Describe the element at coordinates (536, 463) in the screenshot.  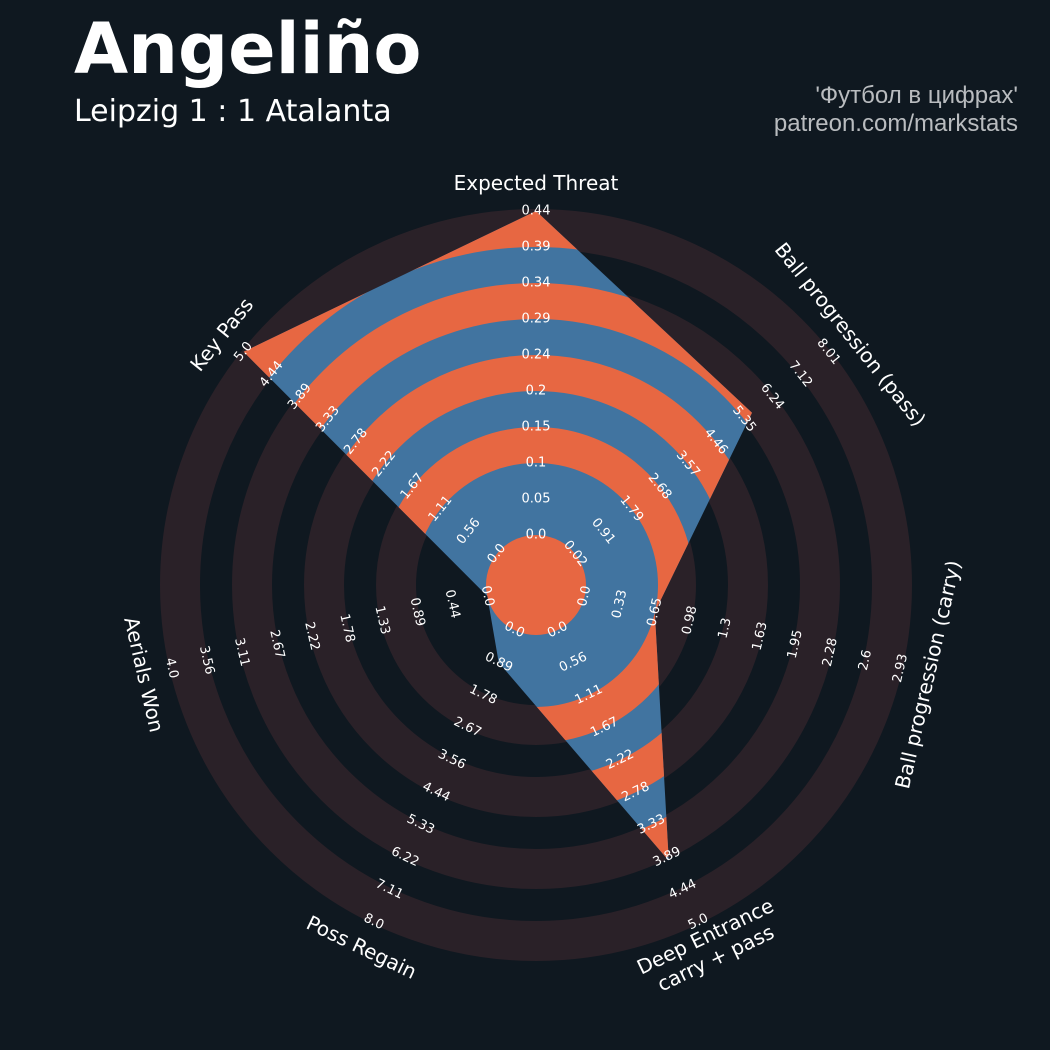
I see `tick-label: 0.1` at that location.